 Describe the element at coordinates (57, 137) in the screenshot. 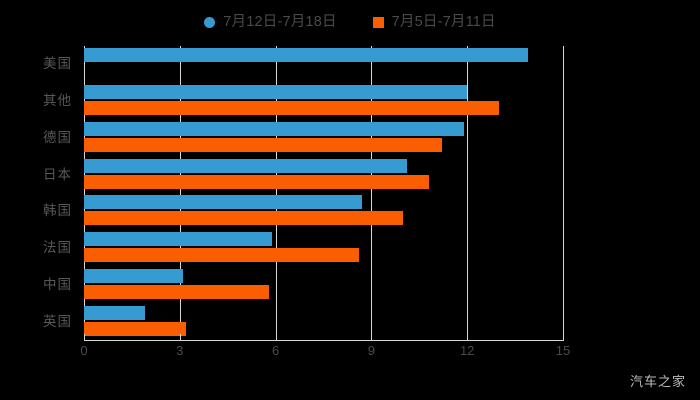

I see `y-axis-category-label: 德国` at that location.